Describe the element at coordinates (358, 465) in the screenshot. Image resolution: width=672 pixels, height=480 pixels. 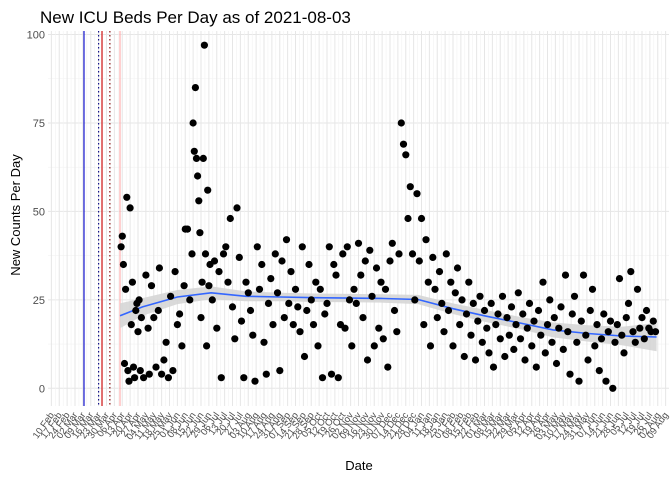
I see `x-axis-title: Date` at that location.